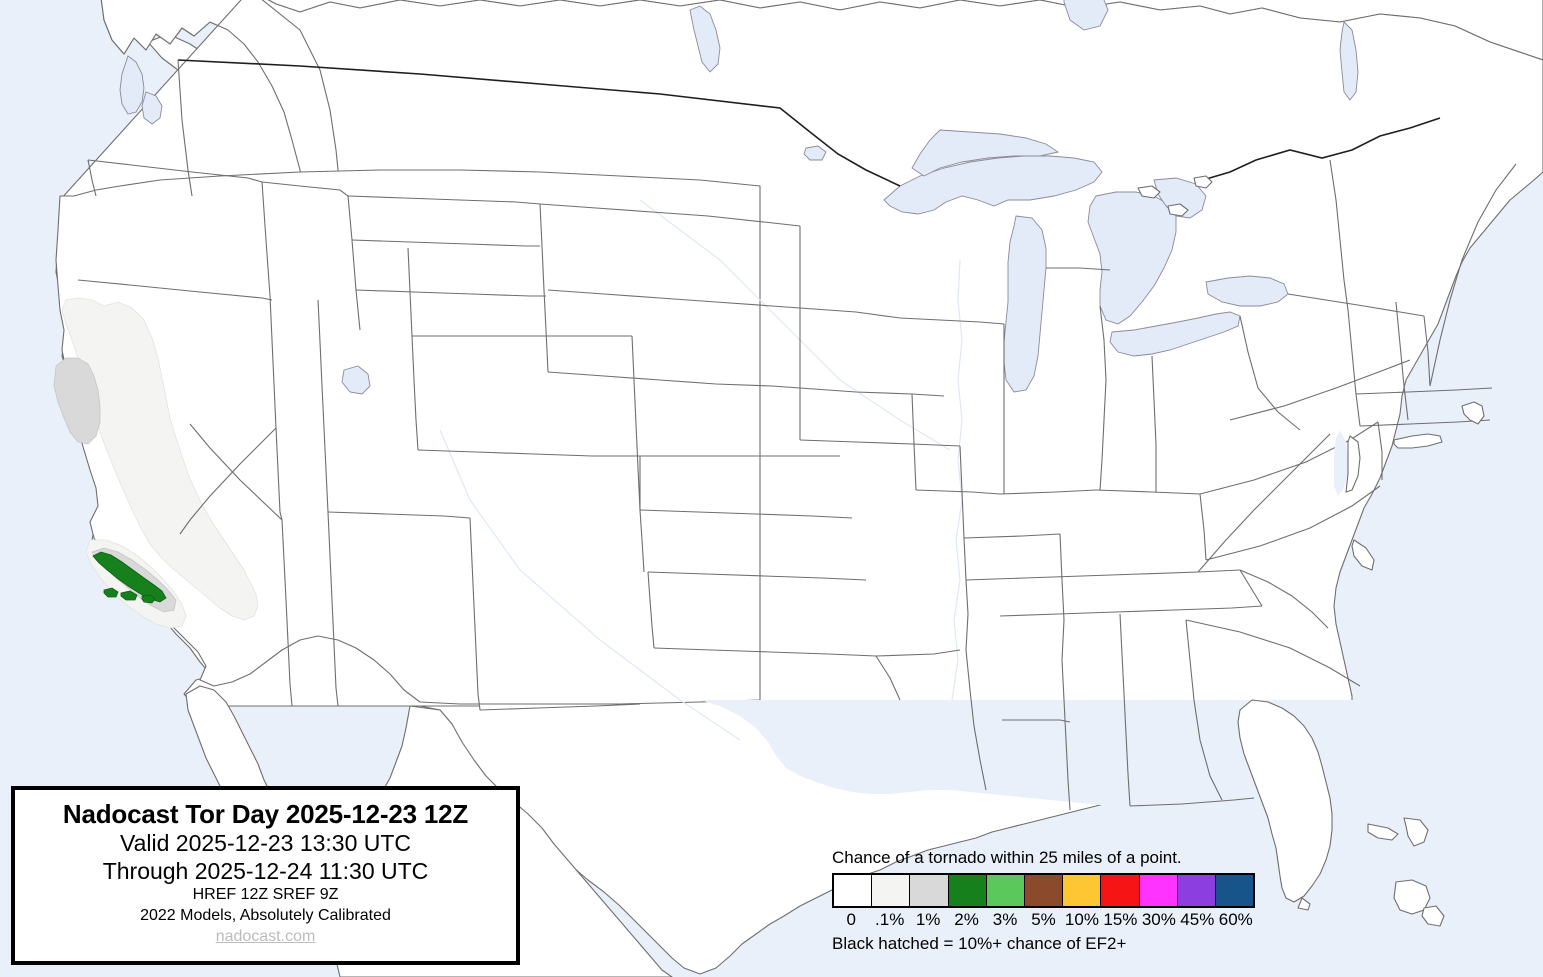 The image size is (1543, 977). Describe the element at coordinates (985, 153) in the screenshot. I see `lake-superior-upper-bay` at that location.